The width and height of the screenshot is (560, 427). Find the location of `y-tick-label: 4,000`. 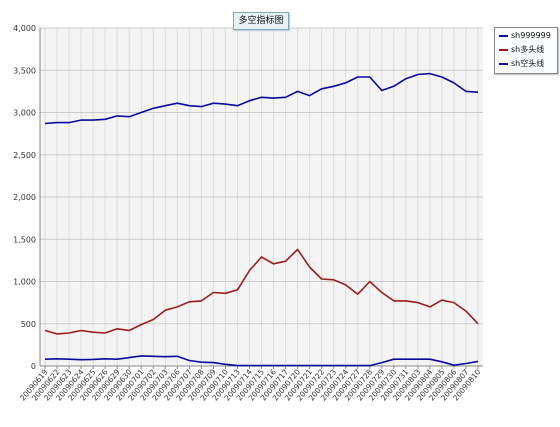

y-tick-label: 4,000 is located at coordinates (24, 28).